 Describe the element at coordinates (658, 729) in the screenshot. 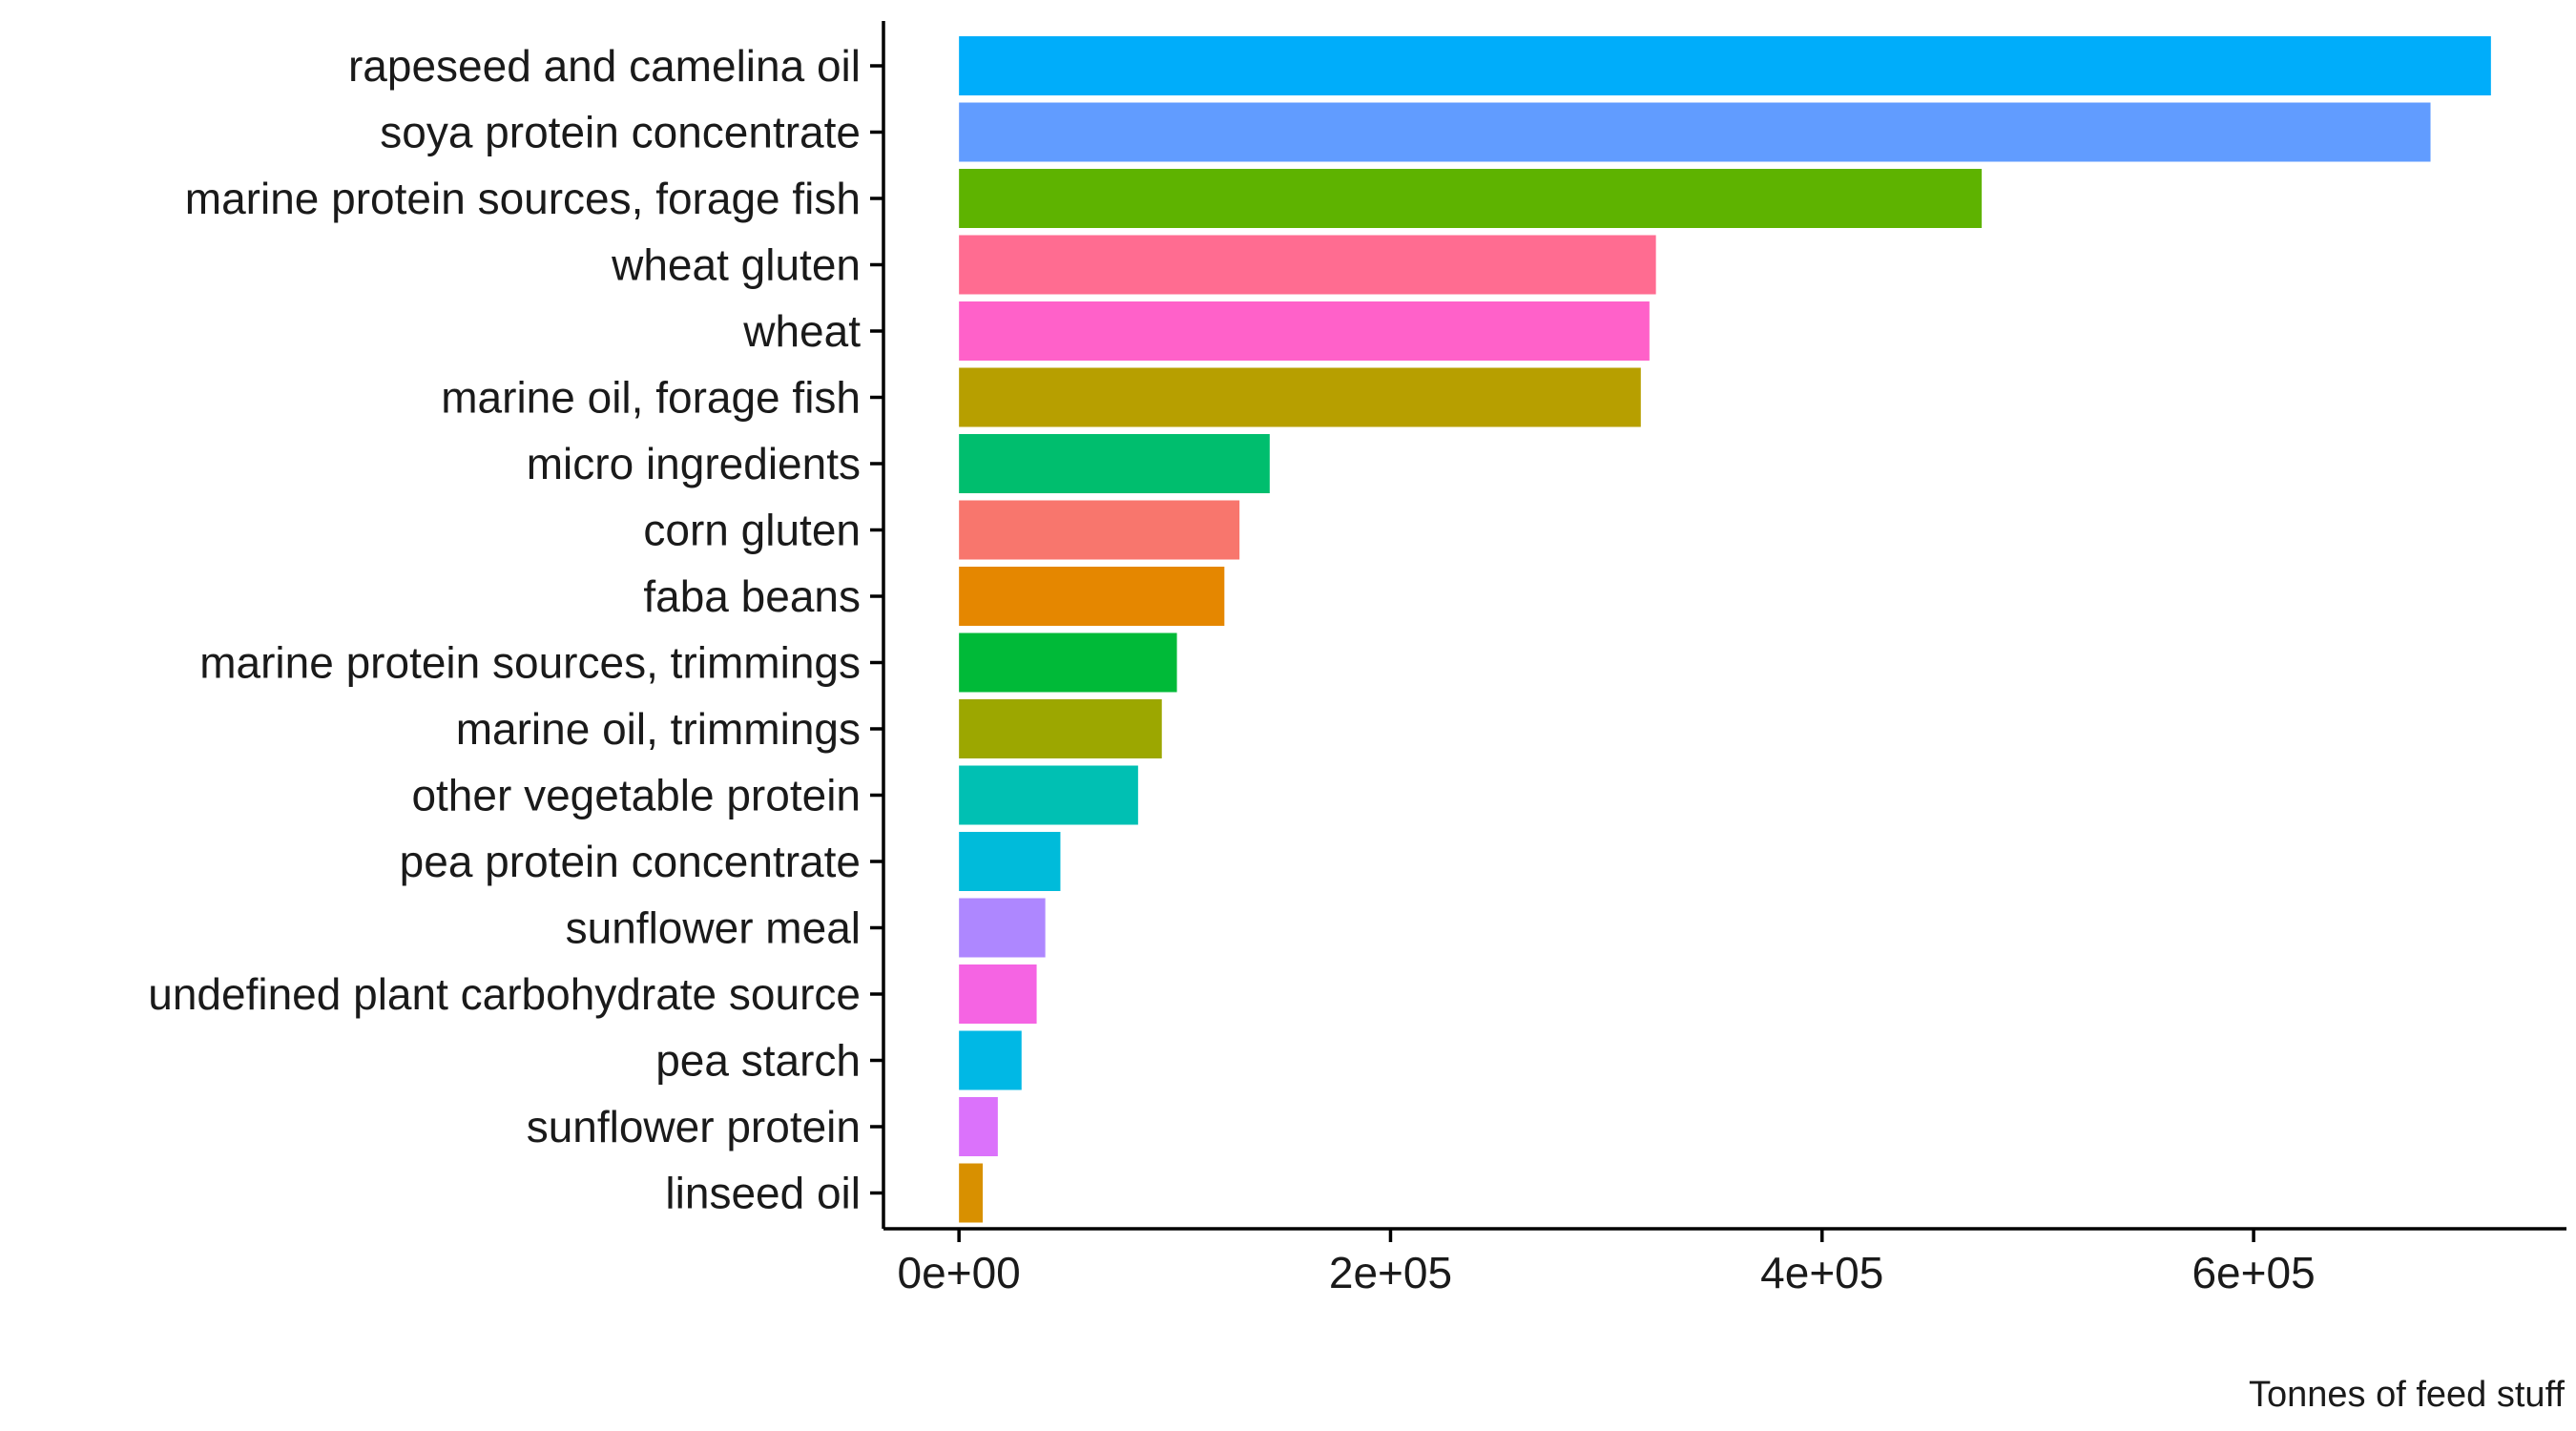

I see `category-label: marine oil, trimmings` at that location.